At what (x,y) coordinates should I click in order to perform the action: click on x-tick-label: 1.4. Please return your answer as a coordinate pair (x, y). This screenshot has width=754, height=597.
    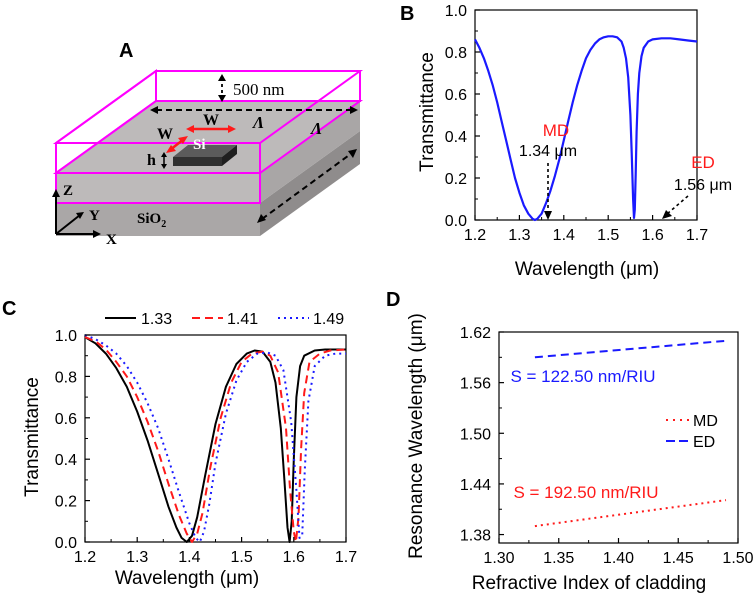
    Looking at the image, I should click on (189, 557).